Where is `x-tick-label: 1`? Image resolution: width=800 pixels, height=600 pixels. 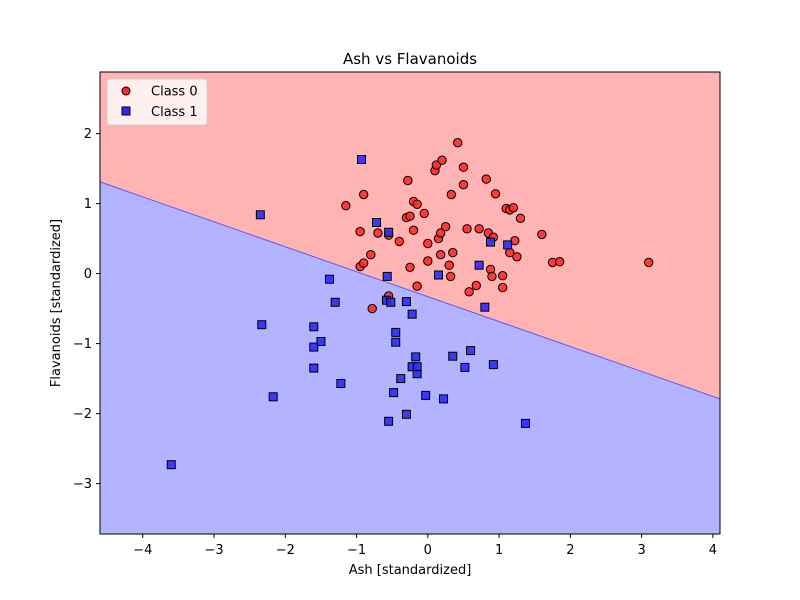
x-tick-label: 1 is located at coordinates (499, 550).